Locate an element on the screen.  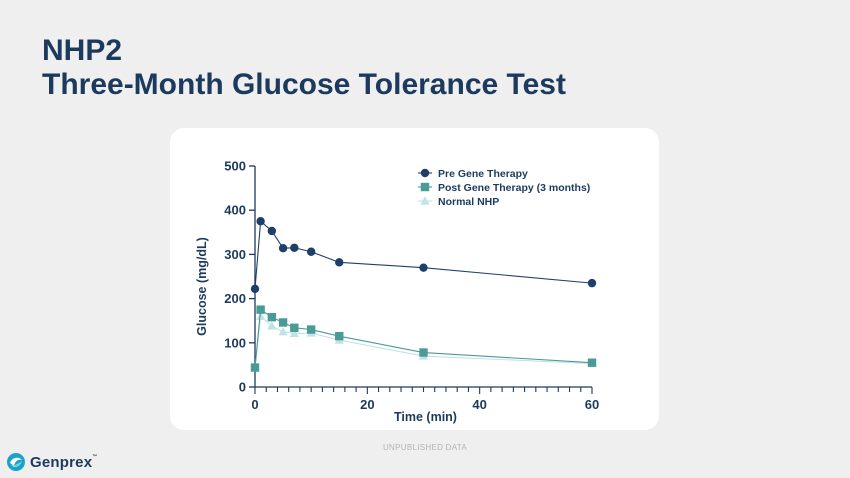
legend-label: Pre Gene Therapy is located at coordinates (483, 174).